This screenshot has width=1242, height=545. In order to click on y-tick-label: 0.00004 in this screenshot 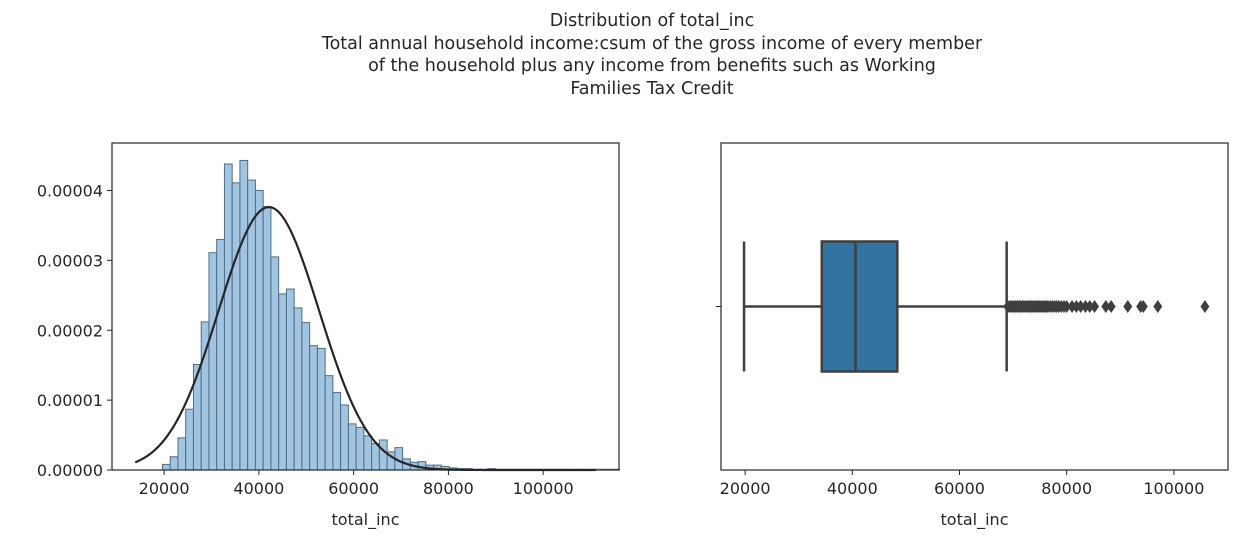, I will do `click(70, 191)`.